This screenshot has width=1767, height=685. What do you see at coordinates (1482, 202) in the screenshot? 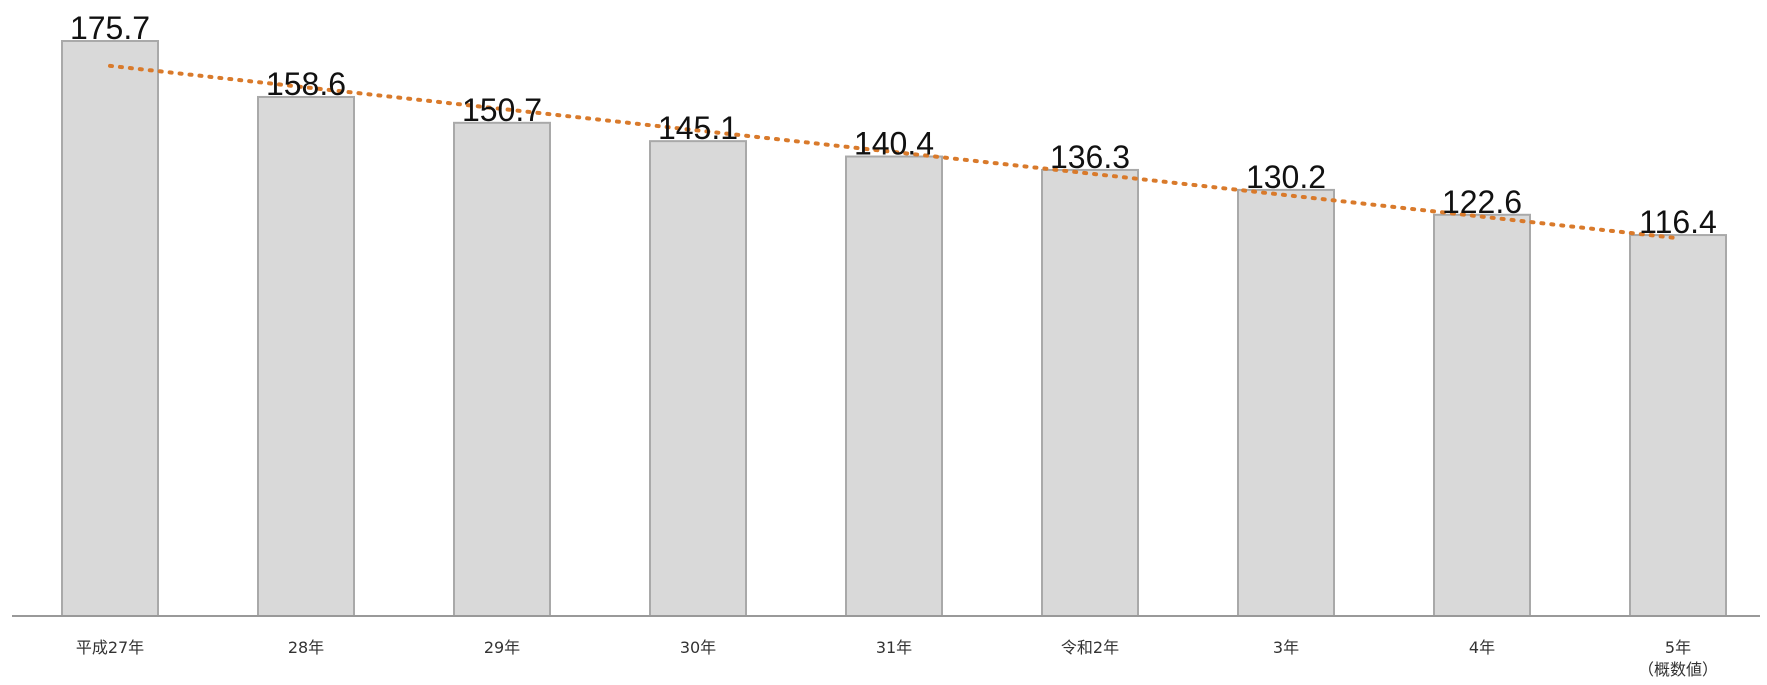
I see `data-label-8: 122.6` at bounding box center [1482, 202].